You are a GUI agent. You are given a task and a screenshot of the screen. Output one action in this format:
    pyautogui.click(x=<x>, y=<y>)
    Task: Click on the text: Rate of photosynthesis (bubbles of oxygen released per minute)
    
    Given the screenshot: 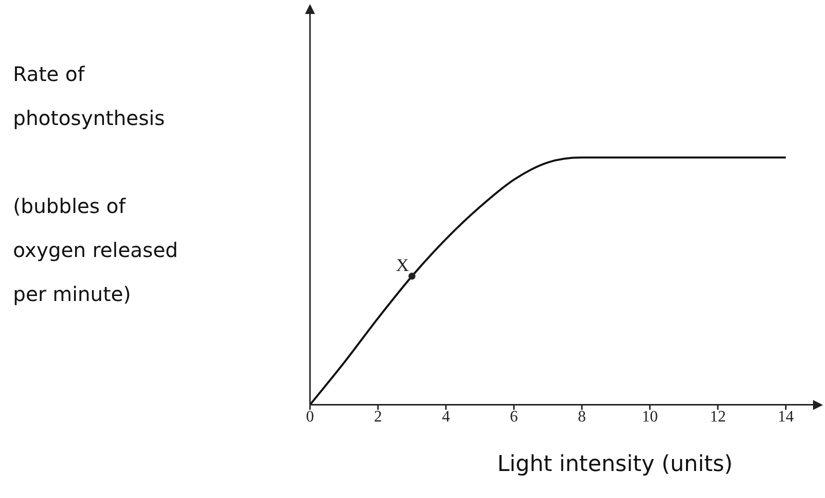 What is the action you would take?
    pyautogui.click(x=95, y=184)
    